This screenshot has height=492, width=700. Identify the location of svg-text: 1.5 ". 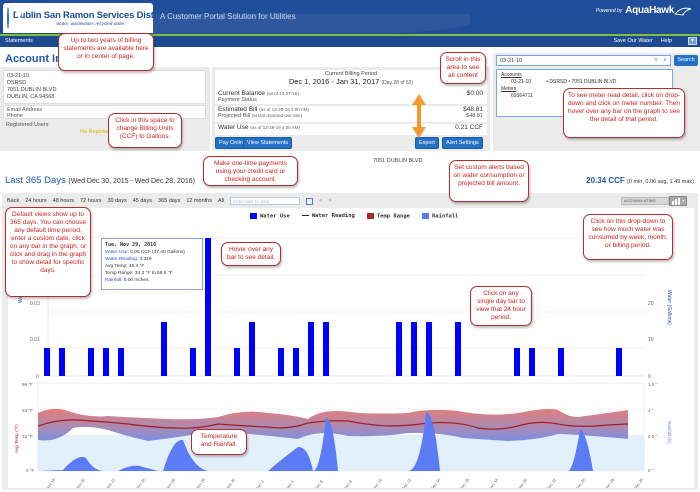
(653, 384).